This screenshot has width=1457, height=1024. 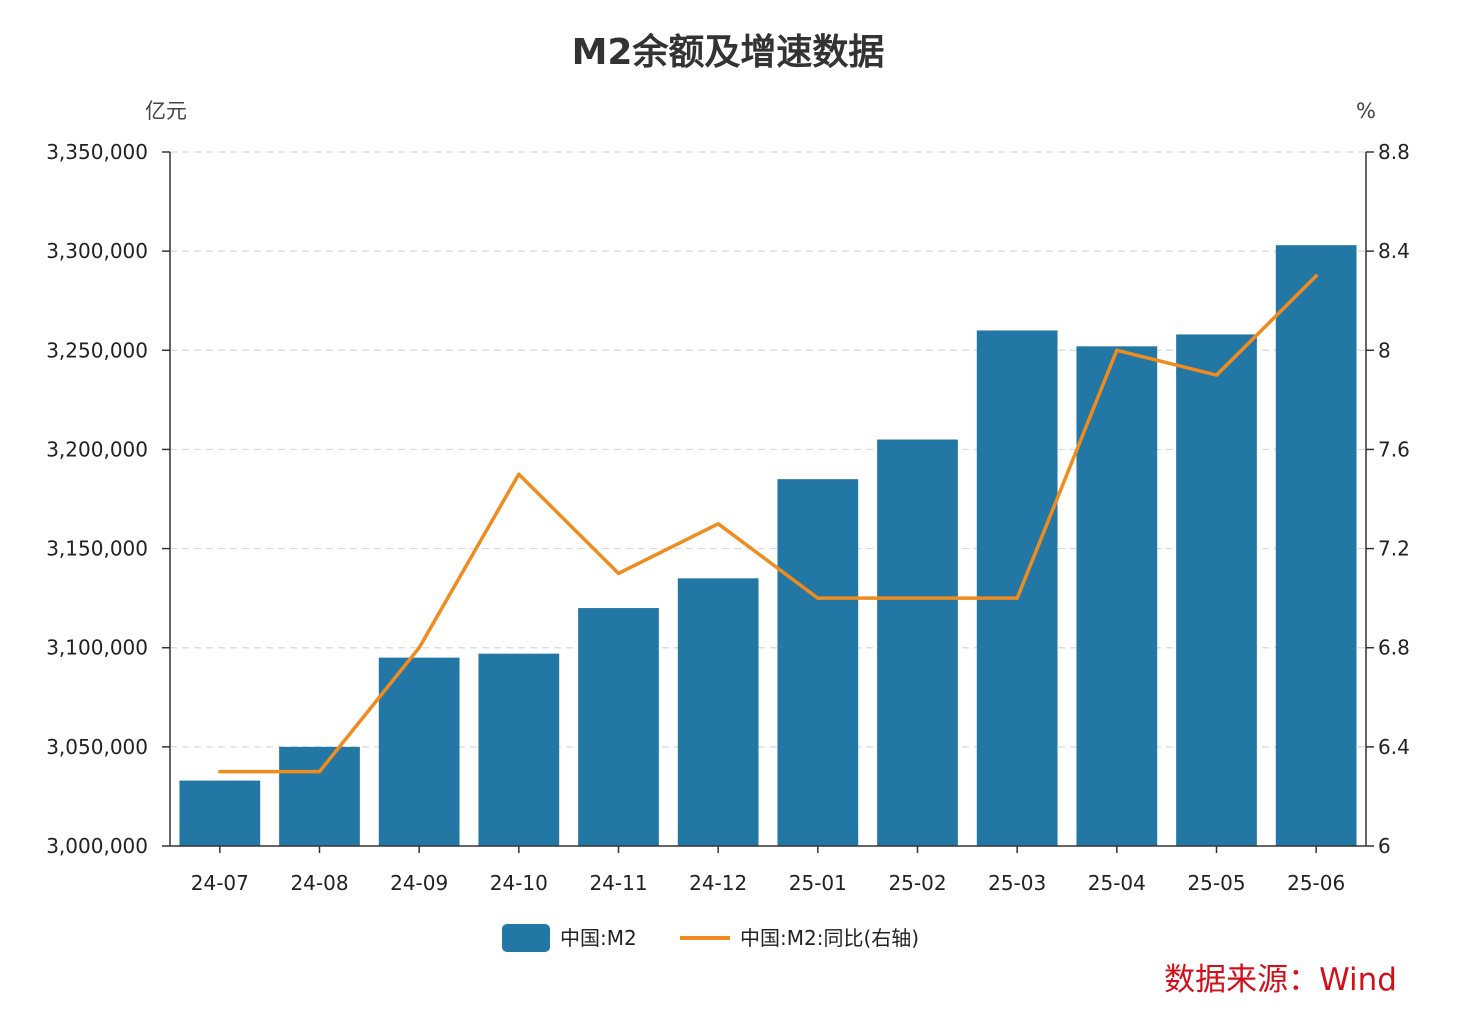 I want to click on right-tick-label-4: 7.6, so click(x=1394, y=449).